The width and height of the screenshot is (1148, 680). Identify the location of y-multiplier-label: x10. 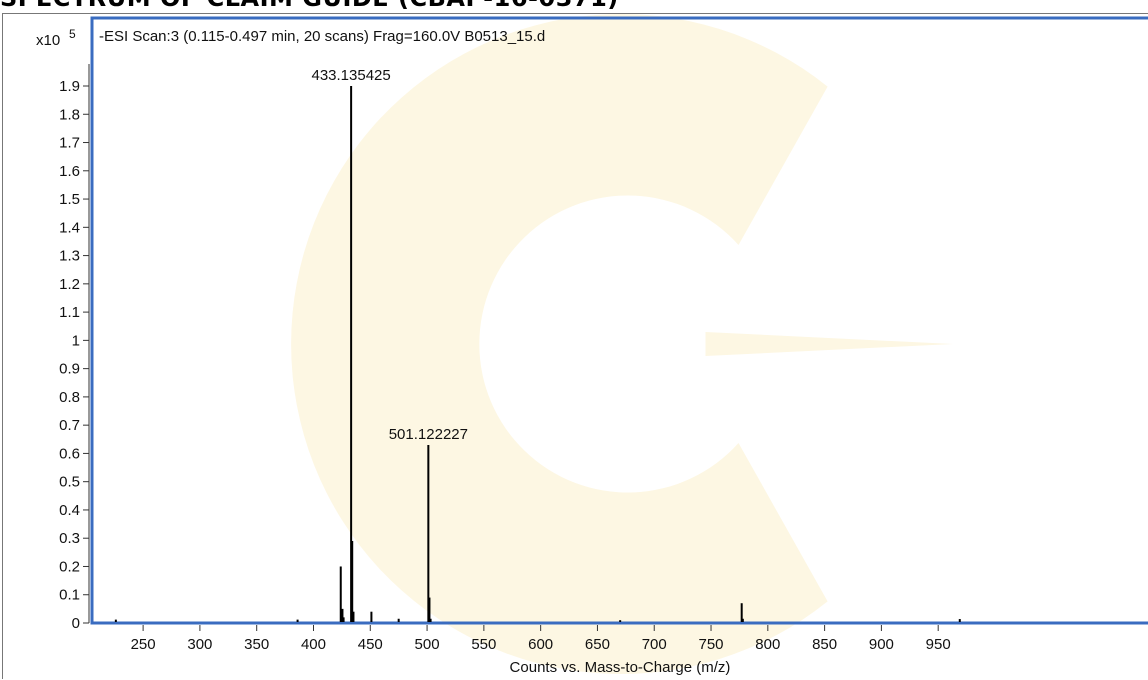
(48, 40).